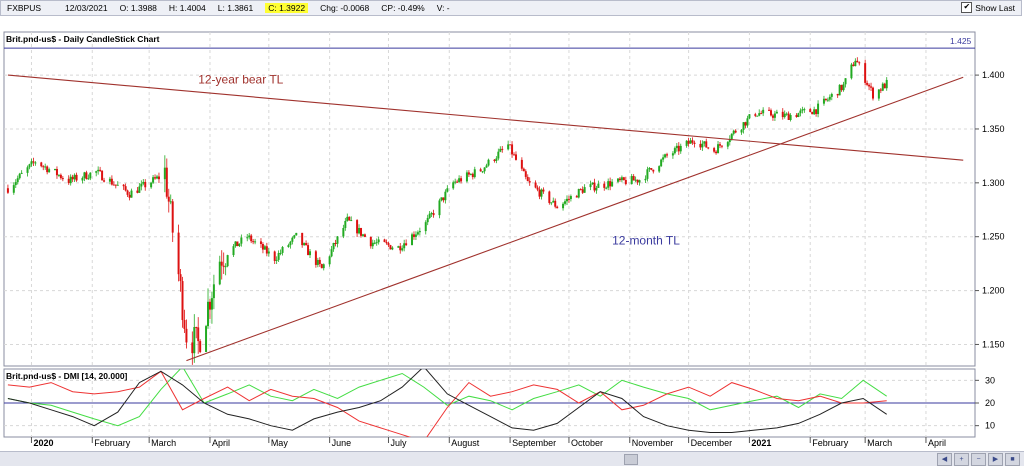 Image resolution: width=1024 pixels, height=466 pixels. I want to click on dmi-tick-label: 30, so click(990, 380).